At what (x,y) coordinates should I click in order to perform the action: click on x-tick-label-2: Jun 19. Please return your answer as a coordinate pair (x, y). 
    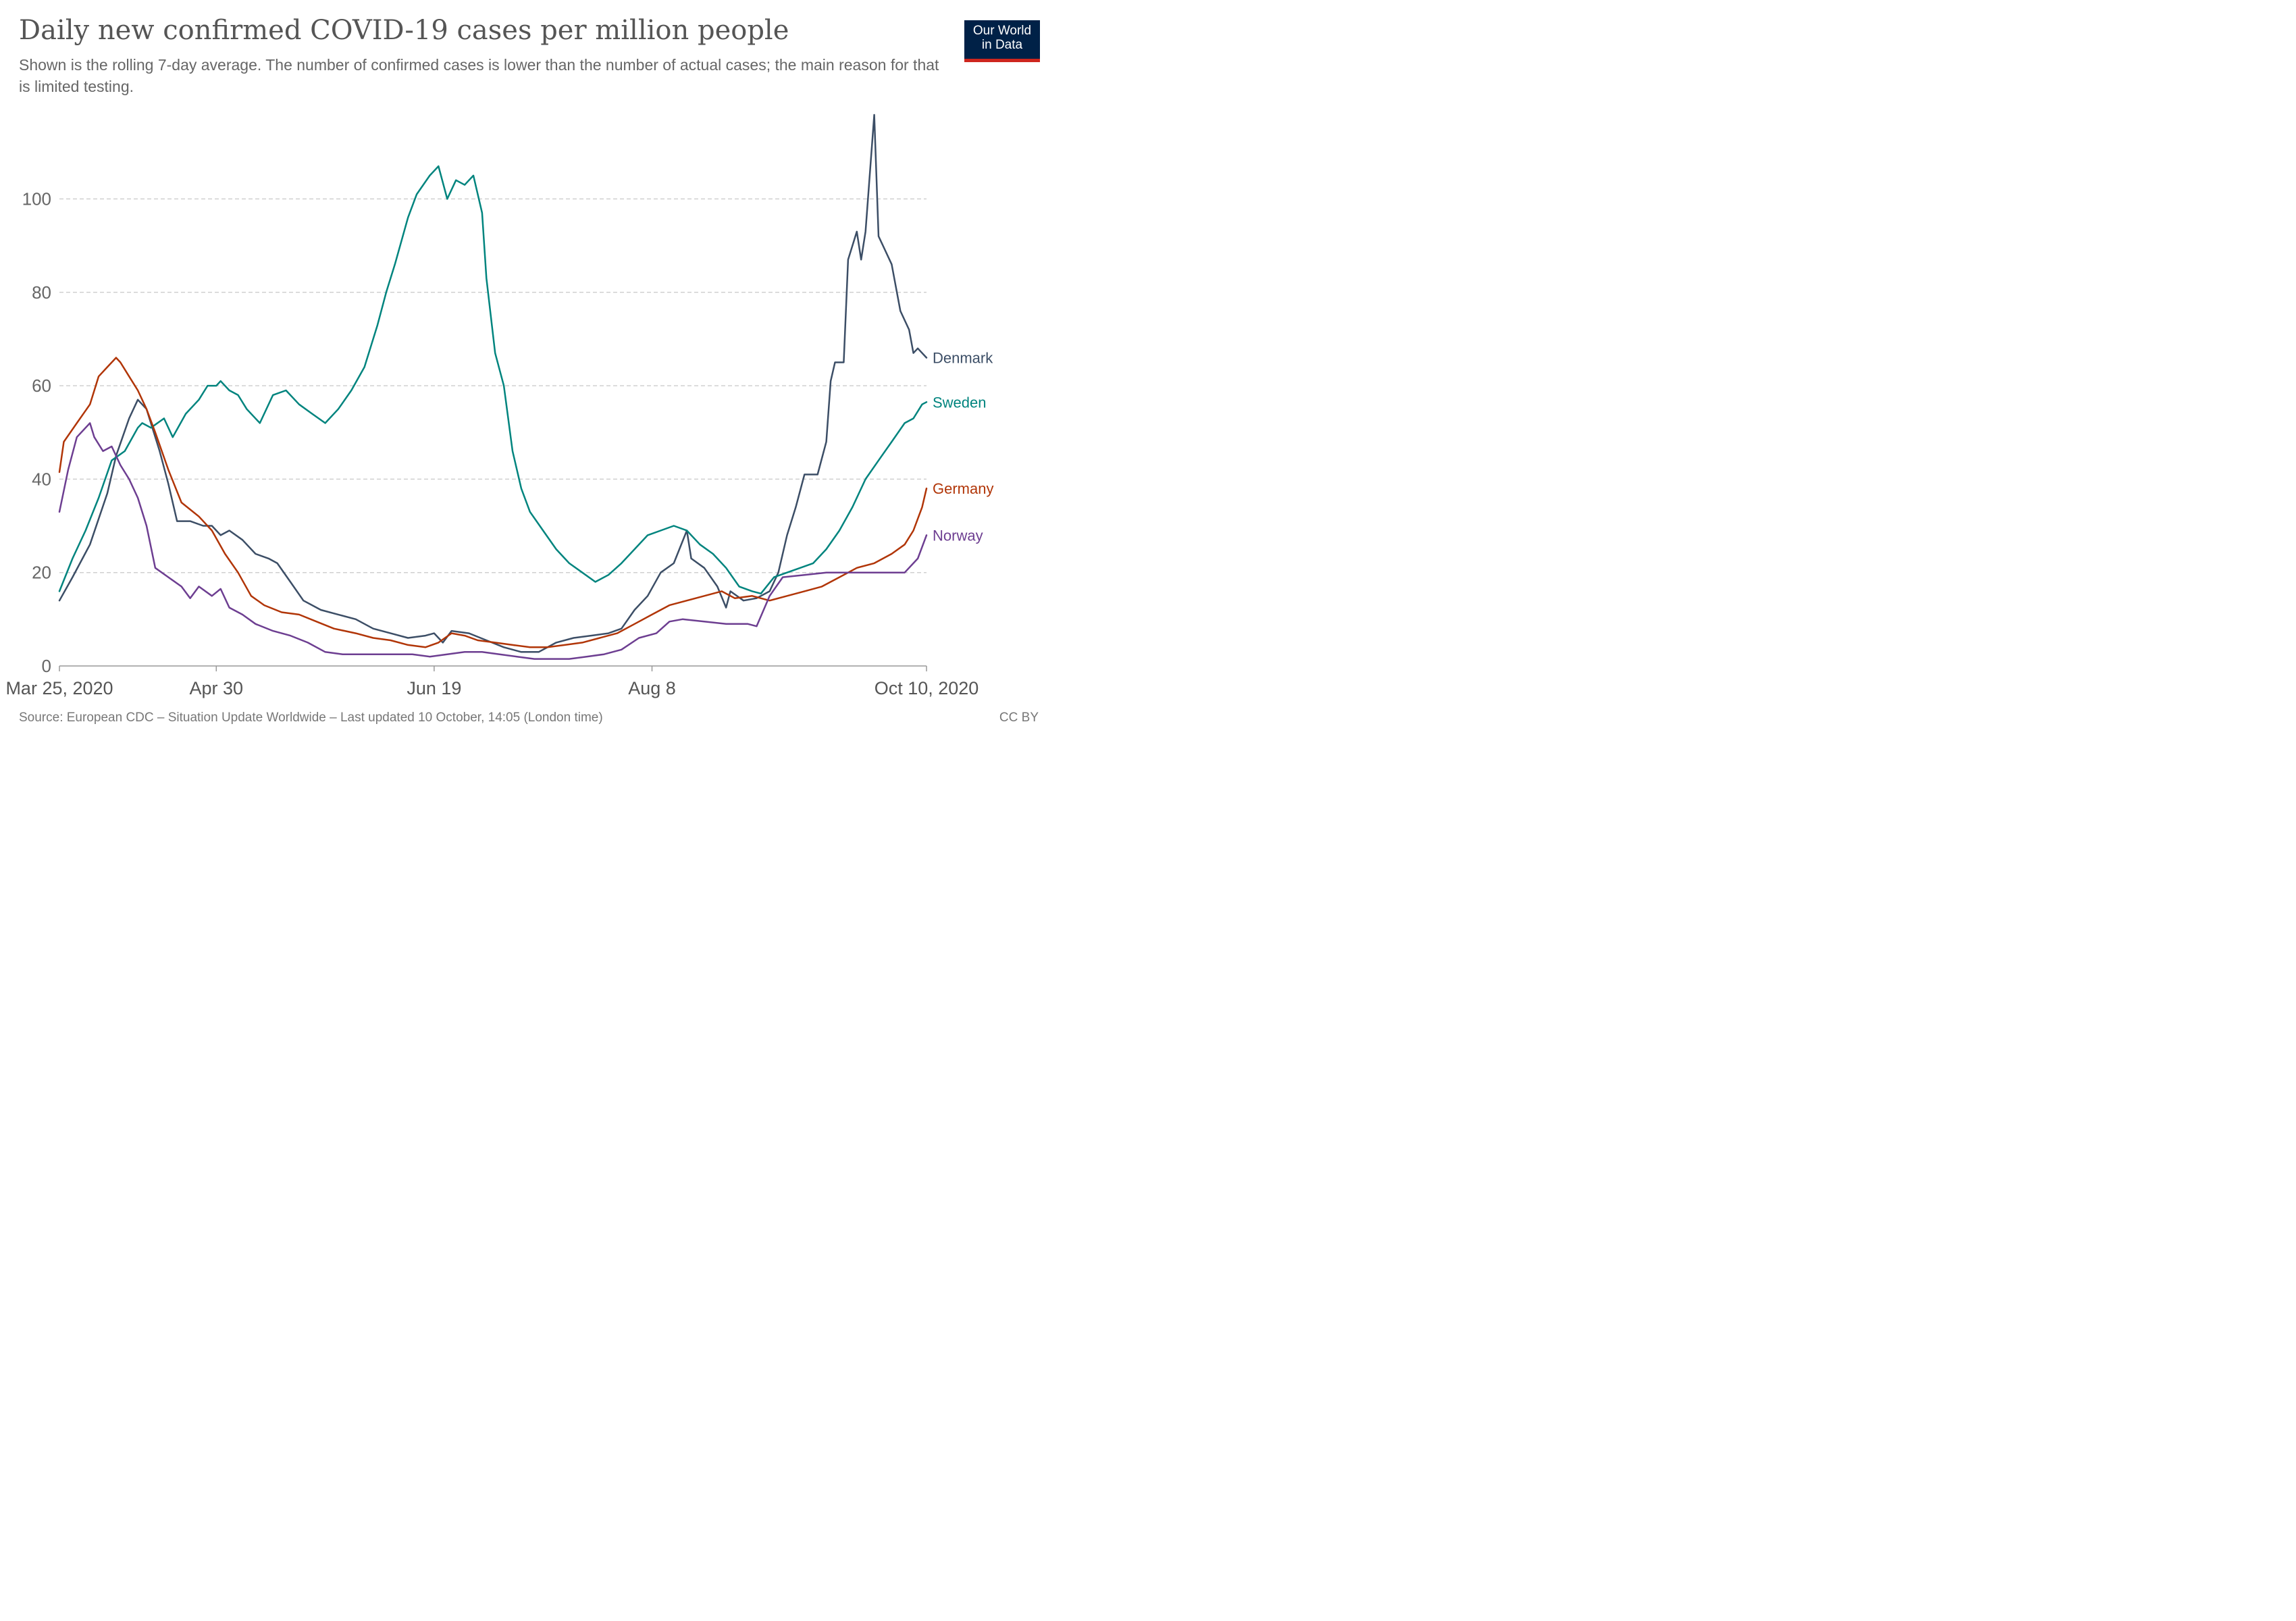
    Looking at the image, I should click on (434, 688).